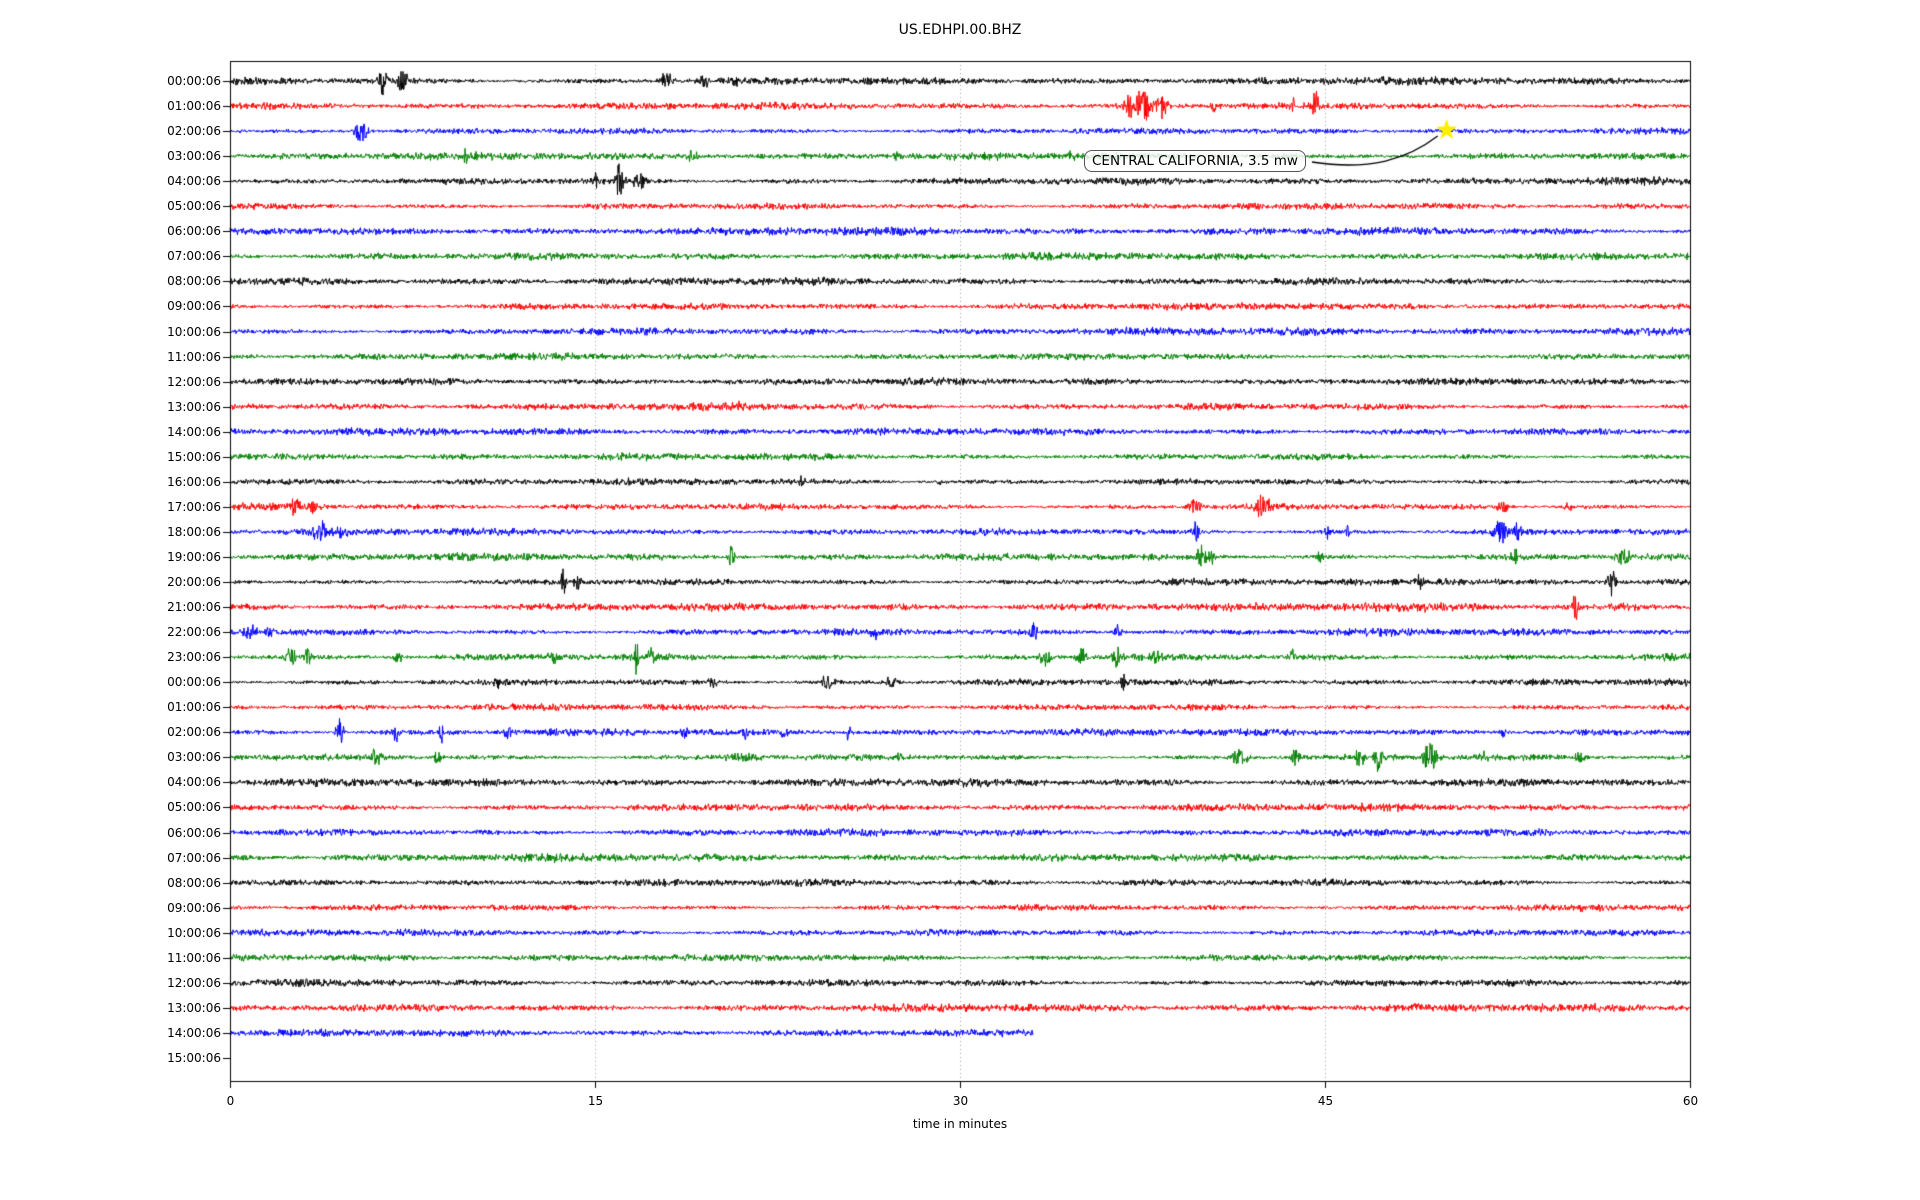 This screenshot has width=1920, height=1200. I want to click on x-tick-label: 0, so click(230, 1101).